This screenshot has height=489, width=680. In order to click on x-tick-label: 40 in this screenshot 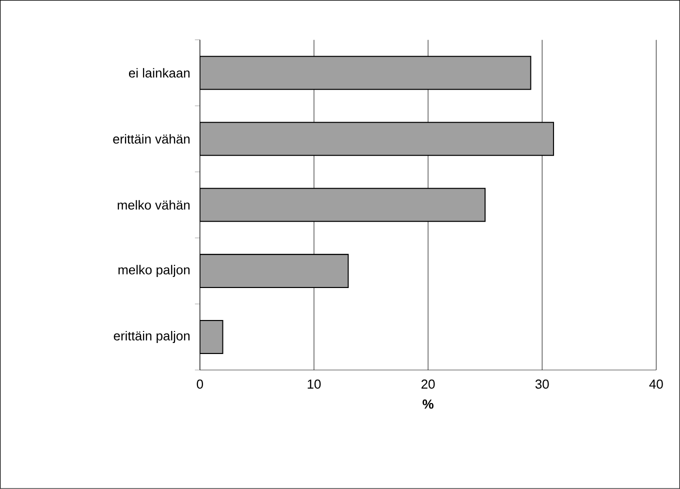, I will do `click(656, 384)`.